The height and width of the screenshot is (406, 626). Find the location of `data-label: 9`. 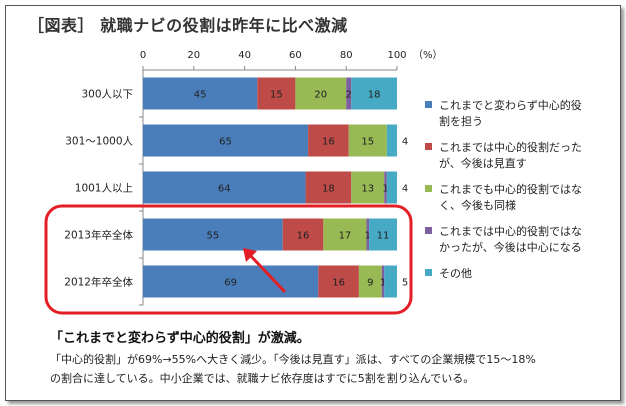

data-label: 9 is located at coordinates (370, 283).